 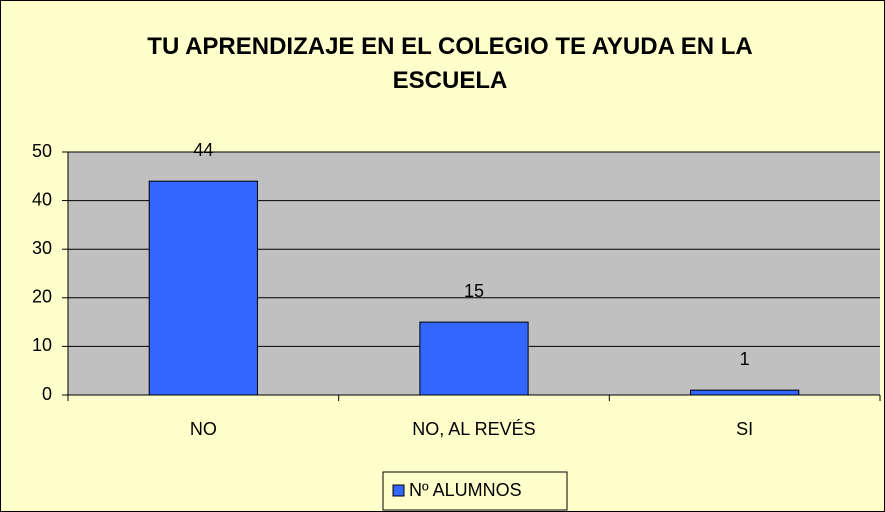 I want to click on y-tick-label: 20, so click(x=42, y=297).